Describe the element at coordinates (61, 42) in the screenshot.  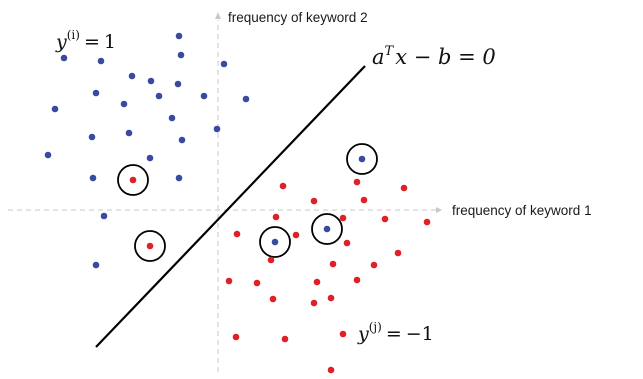
I see `positive-class-var: y` at that location.